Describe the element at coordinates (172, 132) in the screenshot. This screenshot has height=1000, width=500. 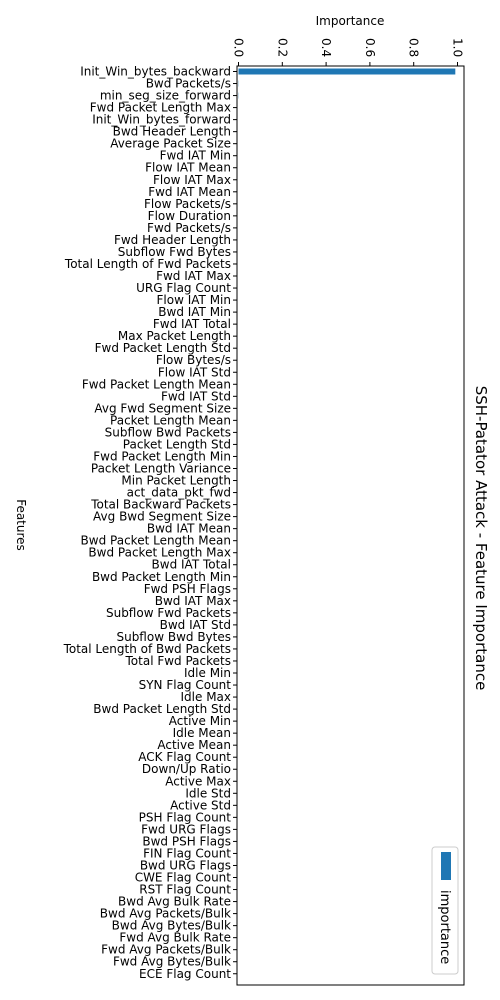
I see `y-tick-label: Bwd Header Length` at that location.